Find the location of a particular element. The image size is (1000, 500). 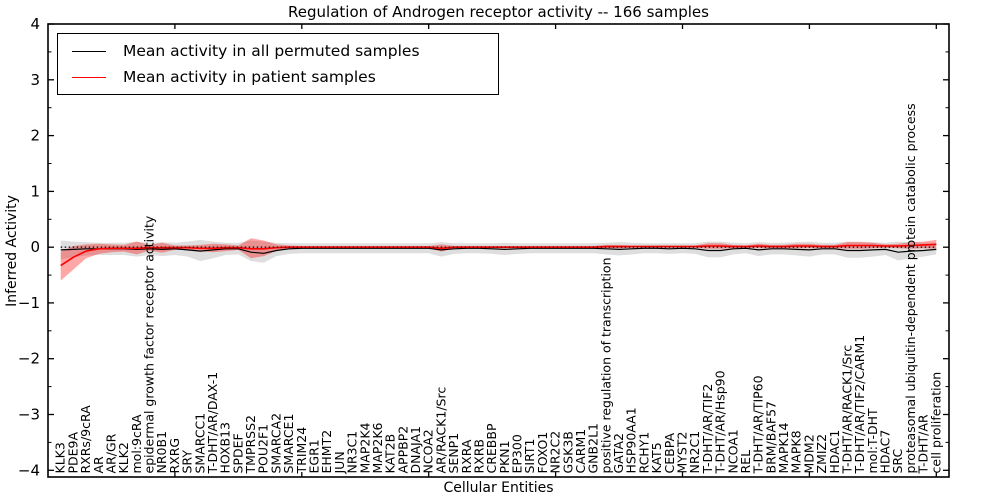

x-tick-label: KLK3 is located at coordinates (60, 457).